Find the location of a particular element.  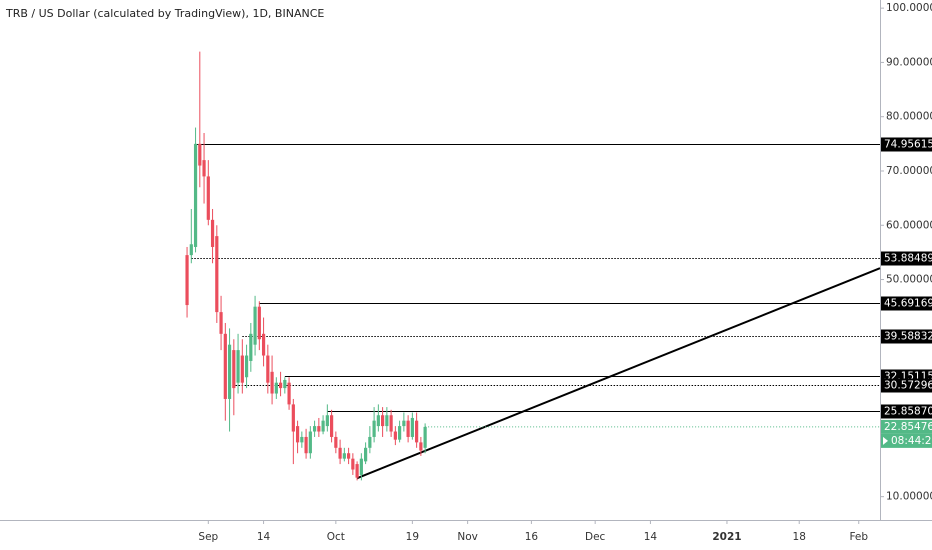

level-label: 25.858700 is located at coordinates (908, 412).